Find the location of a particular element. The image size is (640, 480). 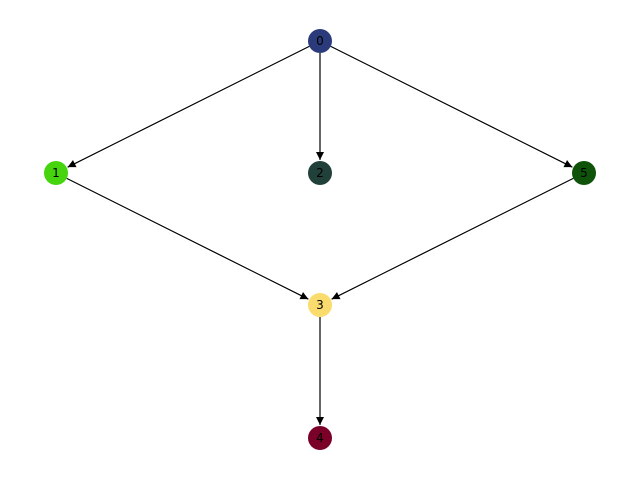

node-label-0: 0 is located at coordinates (320, 41).